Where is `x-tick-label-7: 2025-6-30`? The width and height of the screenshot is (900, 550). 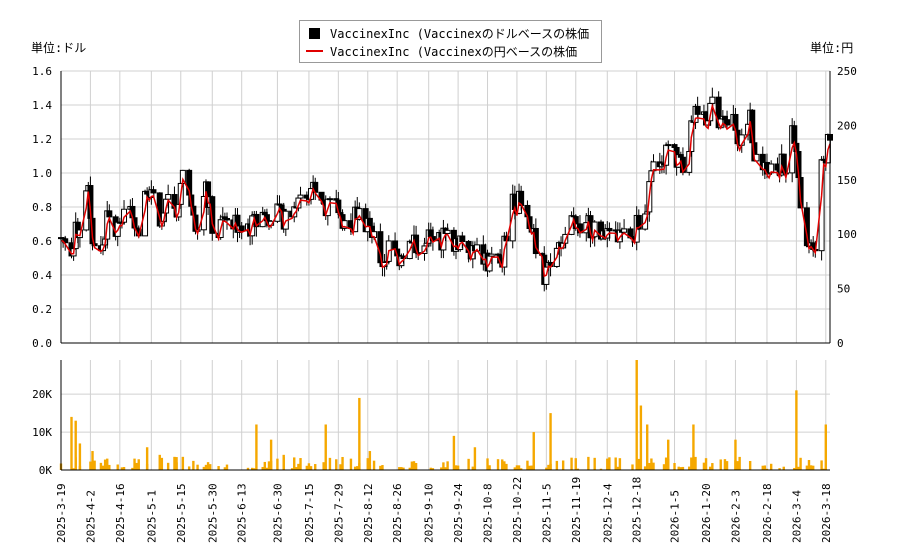 x-tick-label-7: 2025-6-30 is located at coordinates (277, 513).